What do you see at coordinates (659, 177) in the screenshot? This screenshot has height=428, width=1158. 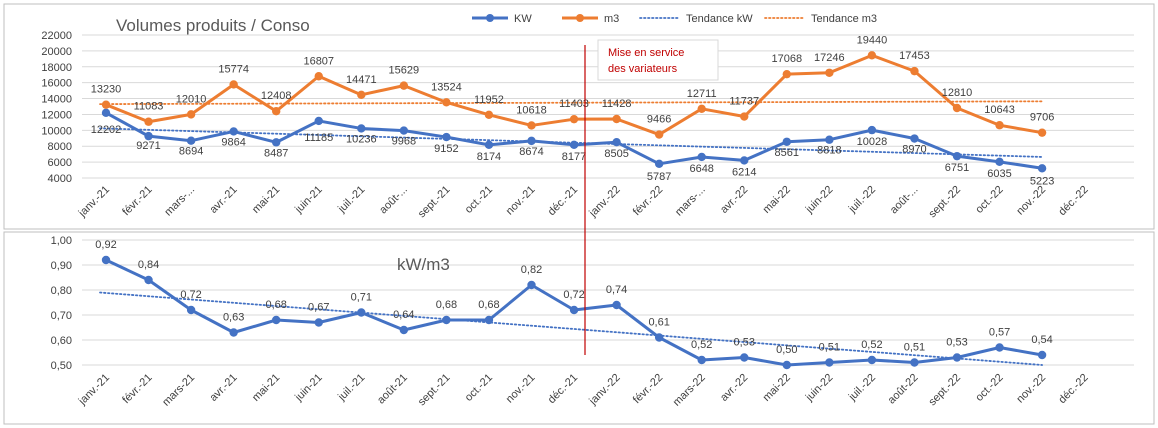 I see `data-label: 5787` at bounding box center [659, 177].